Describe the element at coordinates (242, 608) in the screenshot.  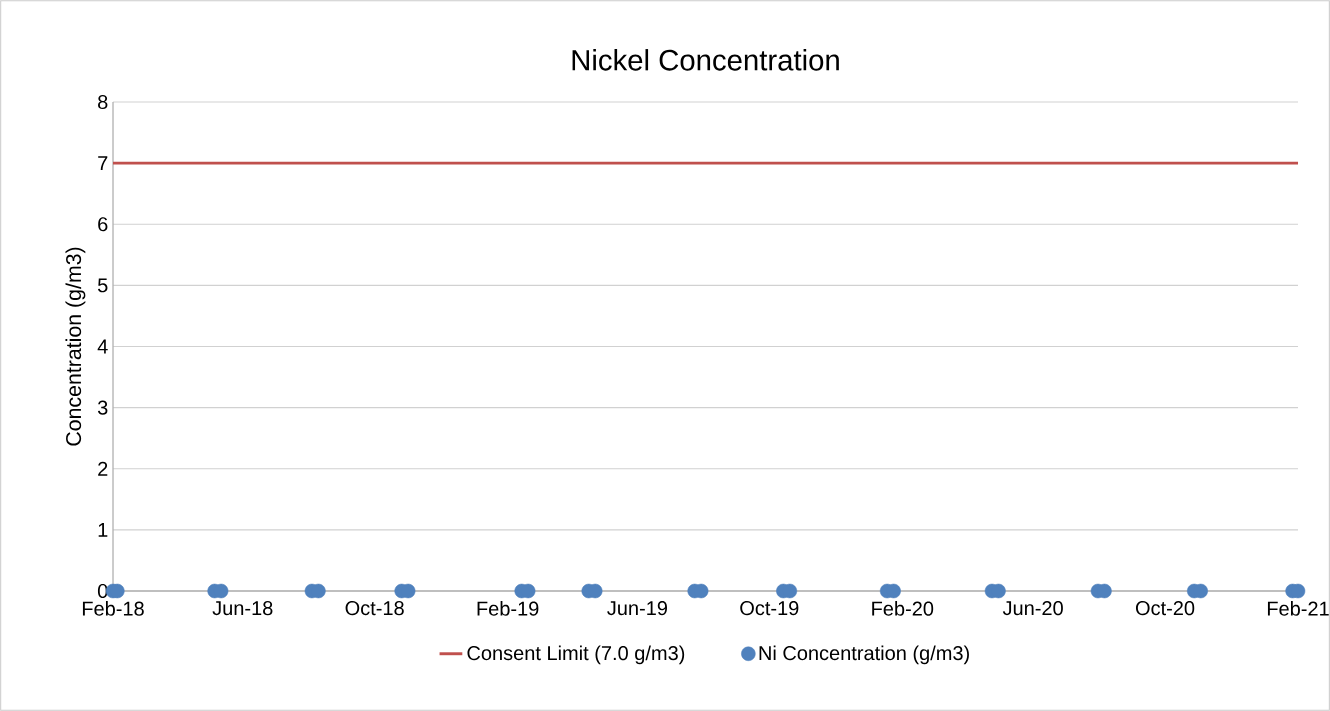
I see `x-tick-label: Jun-18` at that location.